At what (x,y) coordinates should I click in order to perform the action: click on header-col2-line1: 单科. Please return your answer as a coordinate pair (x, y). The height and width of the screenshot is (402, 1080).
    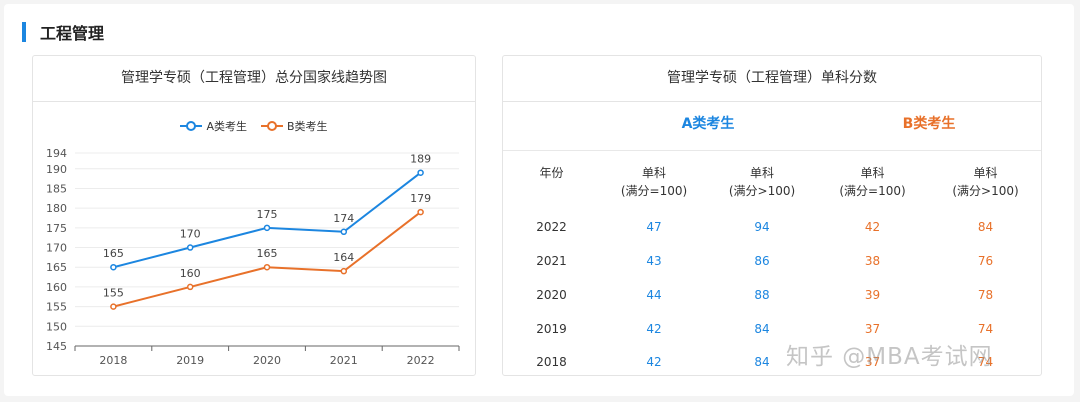
    Looking at the image, I should click on (761, 173).